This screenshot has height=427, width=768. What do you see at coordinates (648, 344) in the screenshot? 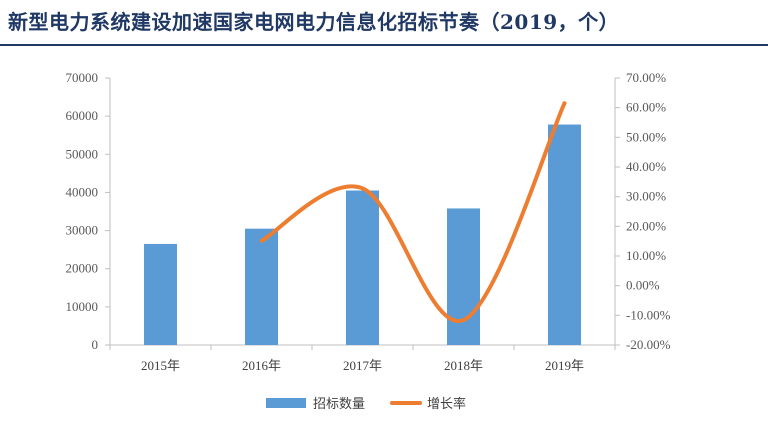
I see `y-right-tick-label: -20.00%` at bounding box center [648, 344].